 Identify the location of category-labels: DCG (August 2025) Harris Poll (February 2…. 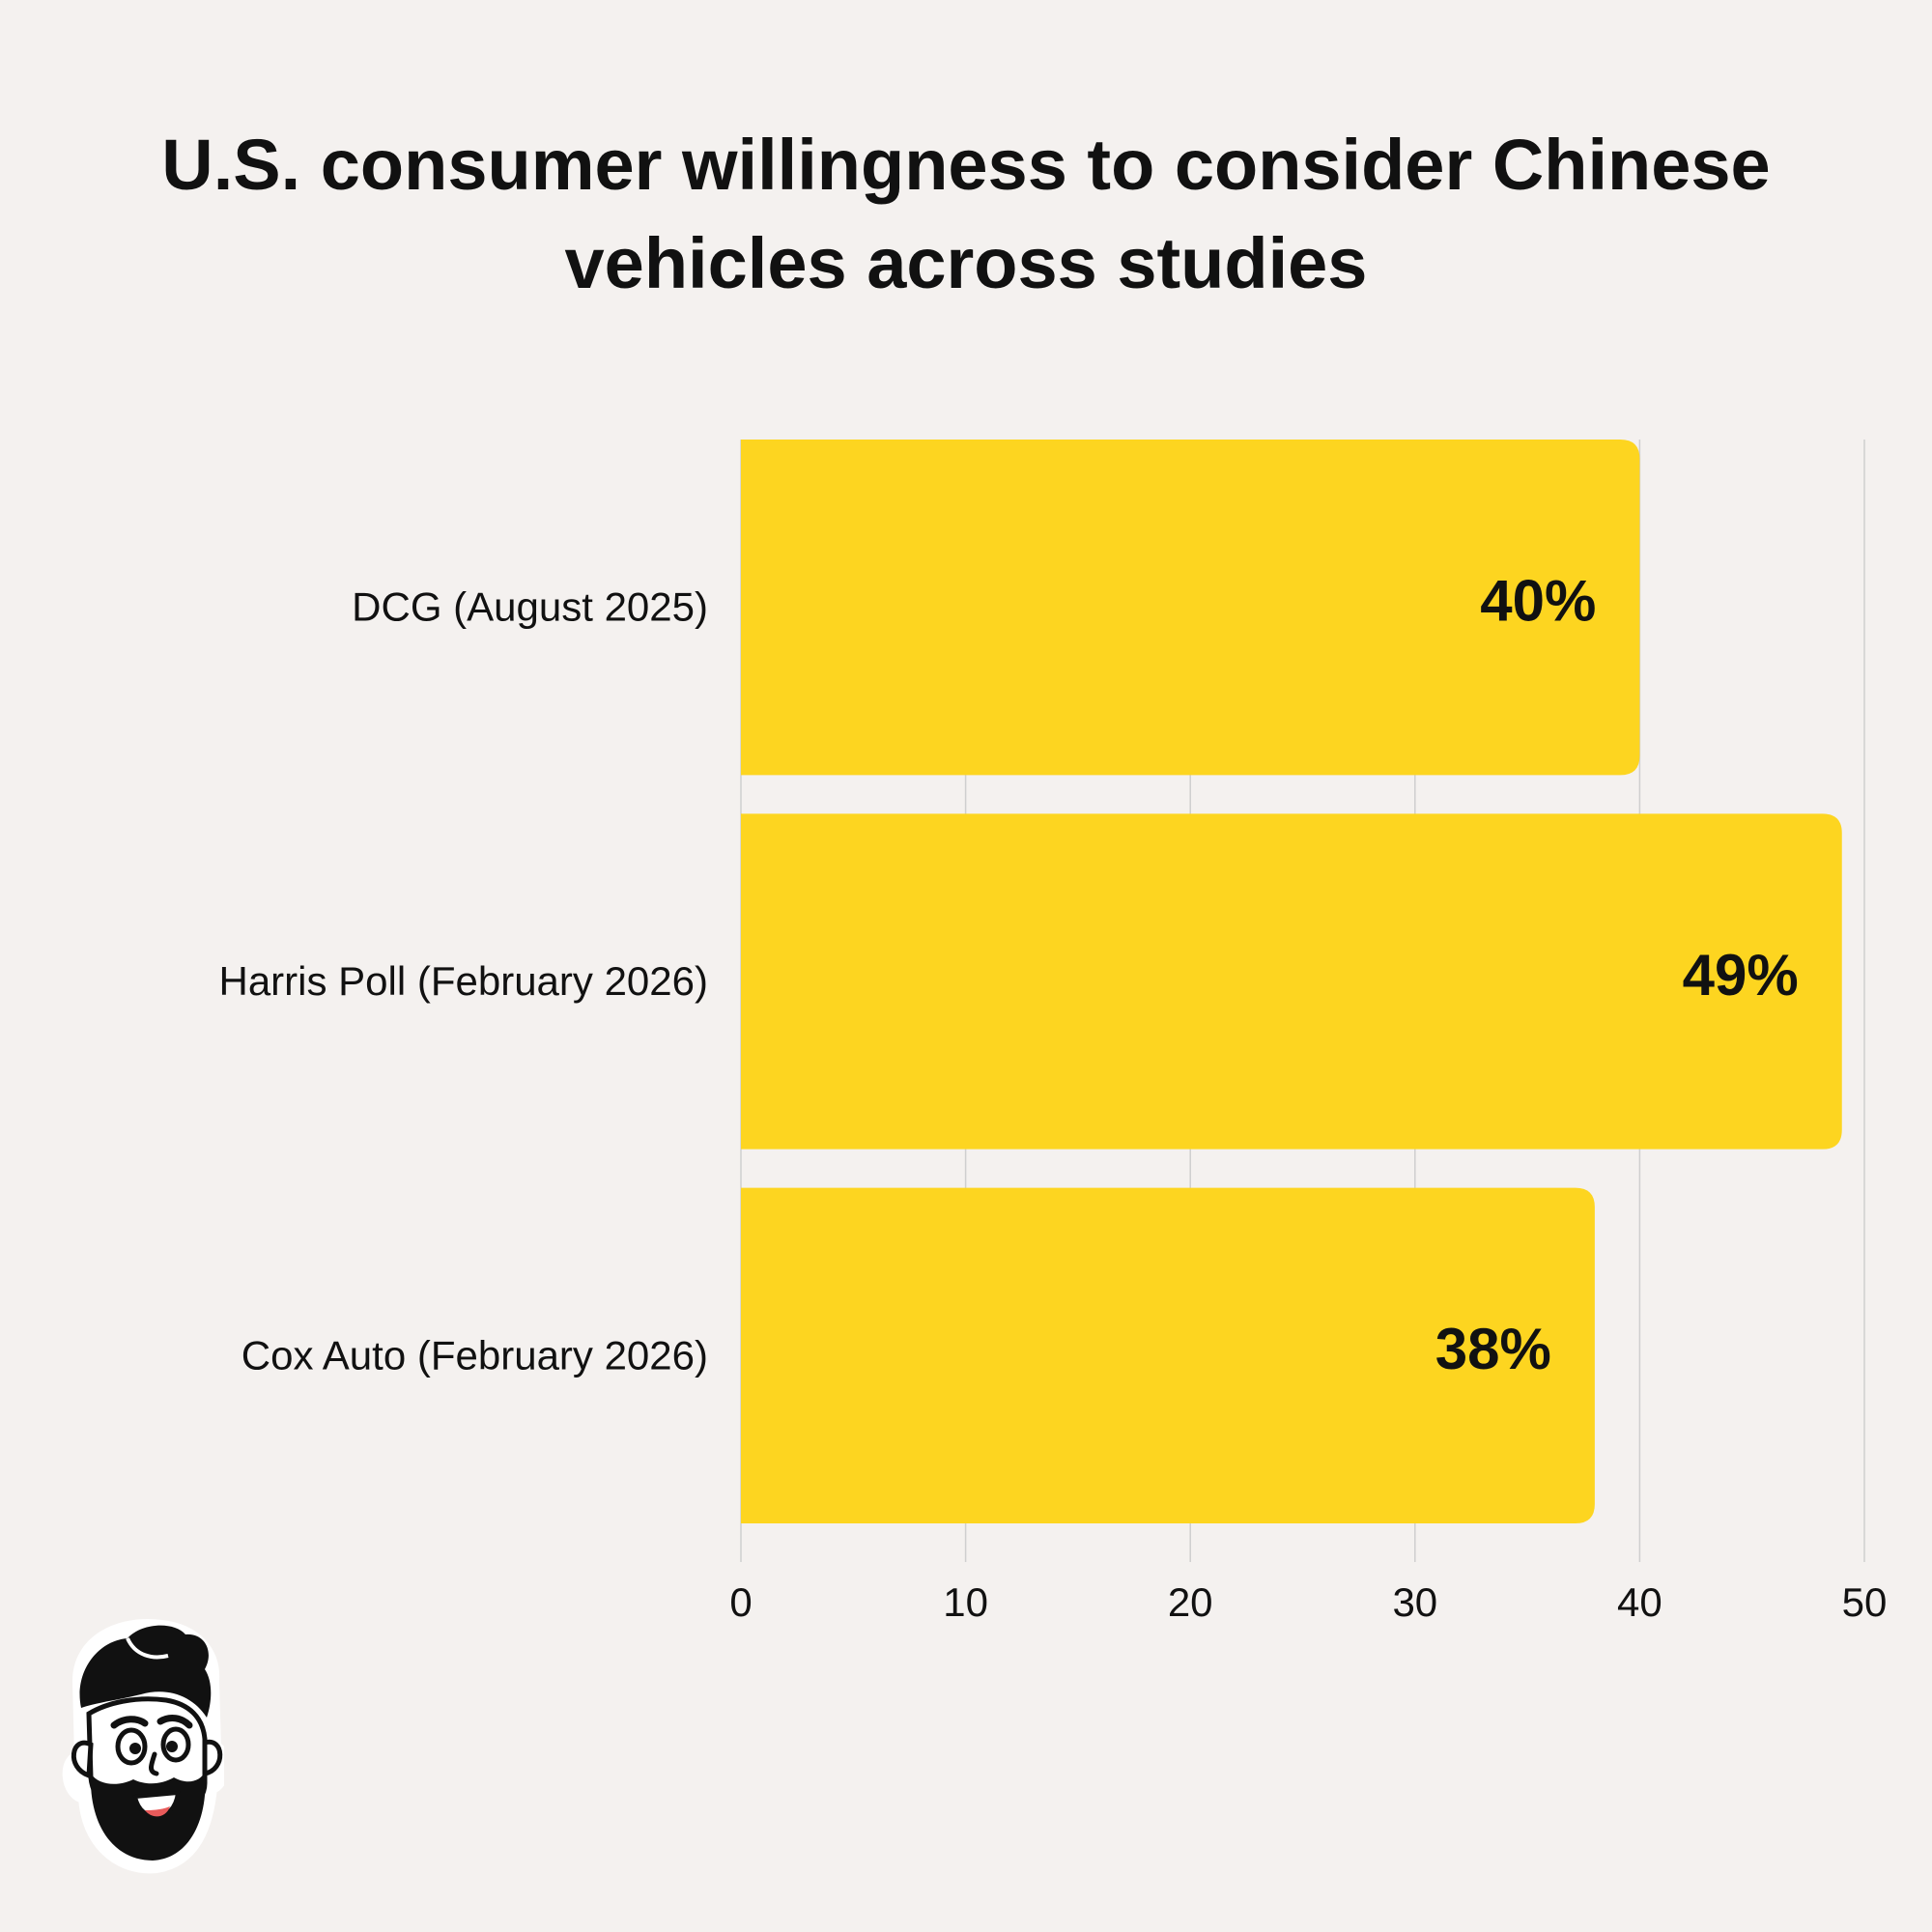
(463, 981).